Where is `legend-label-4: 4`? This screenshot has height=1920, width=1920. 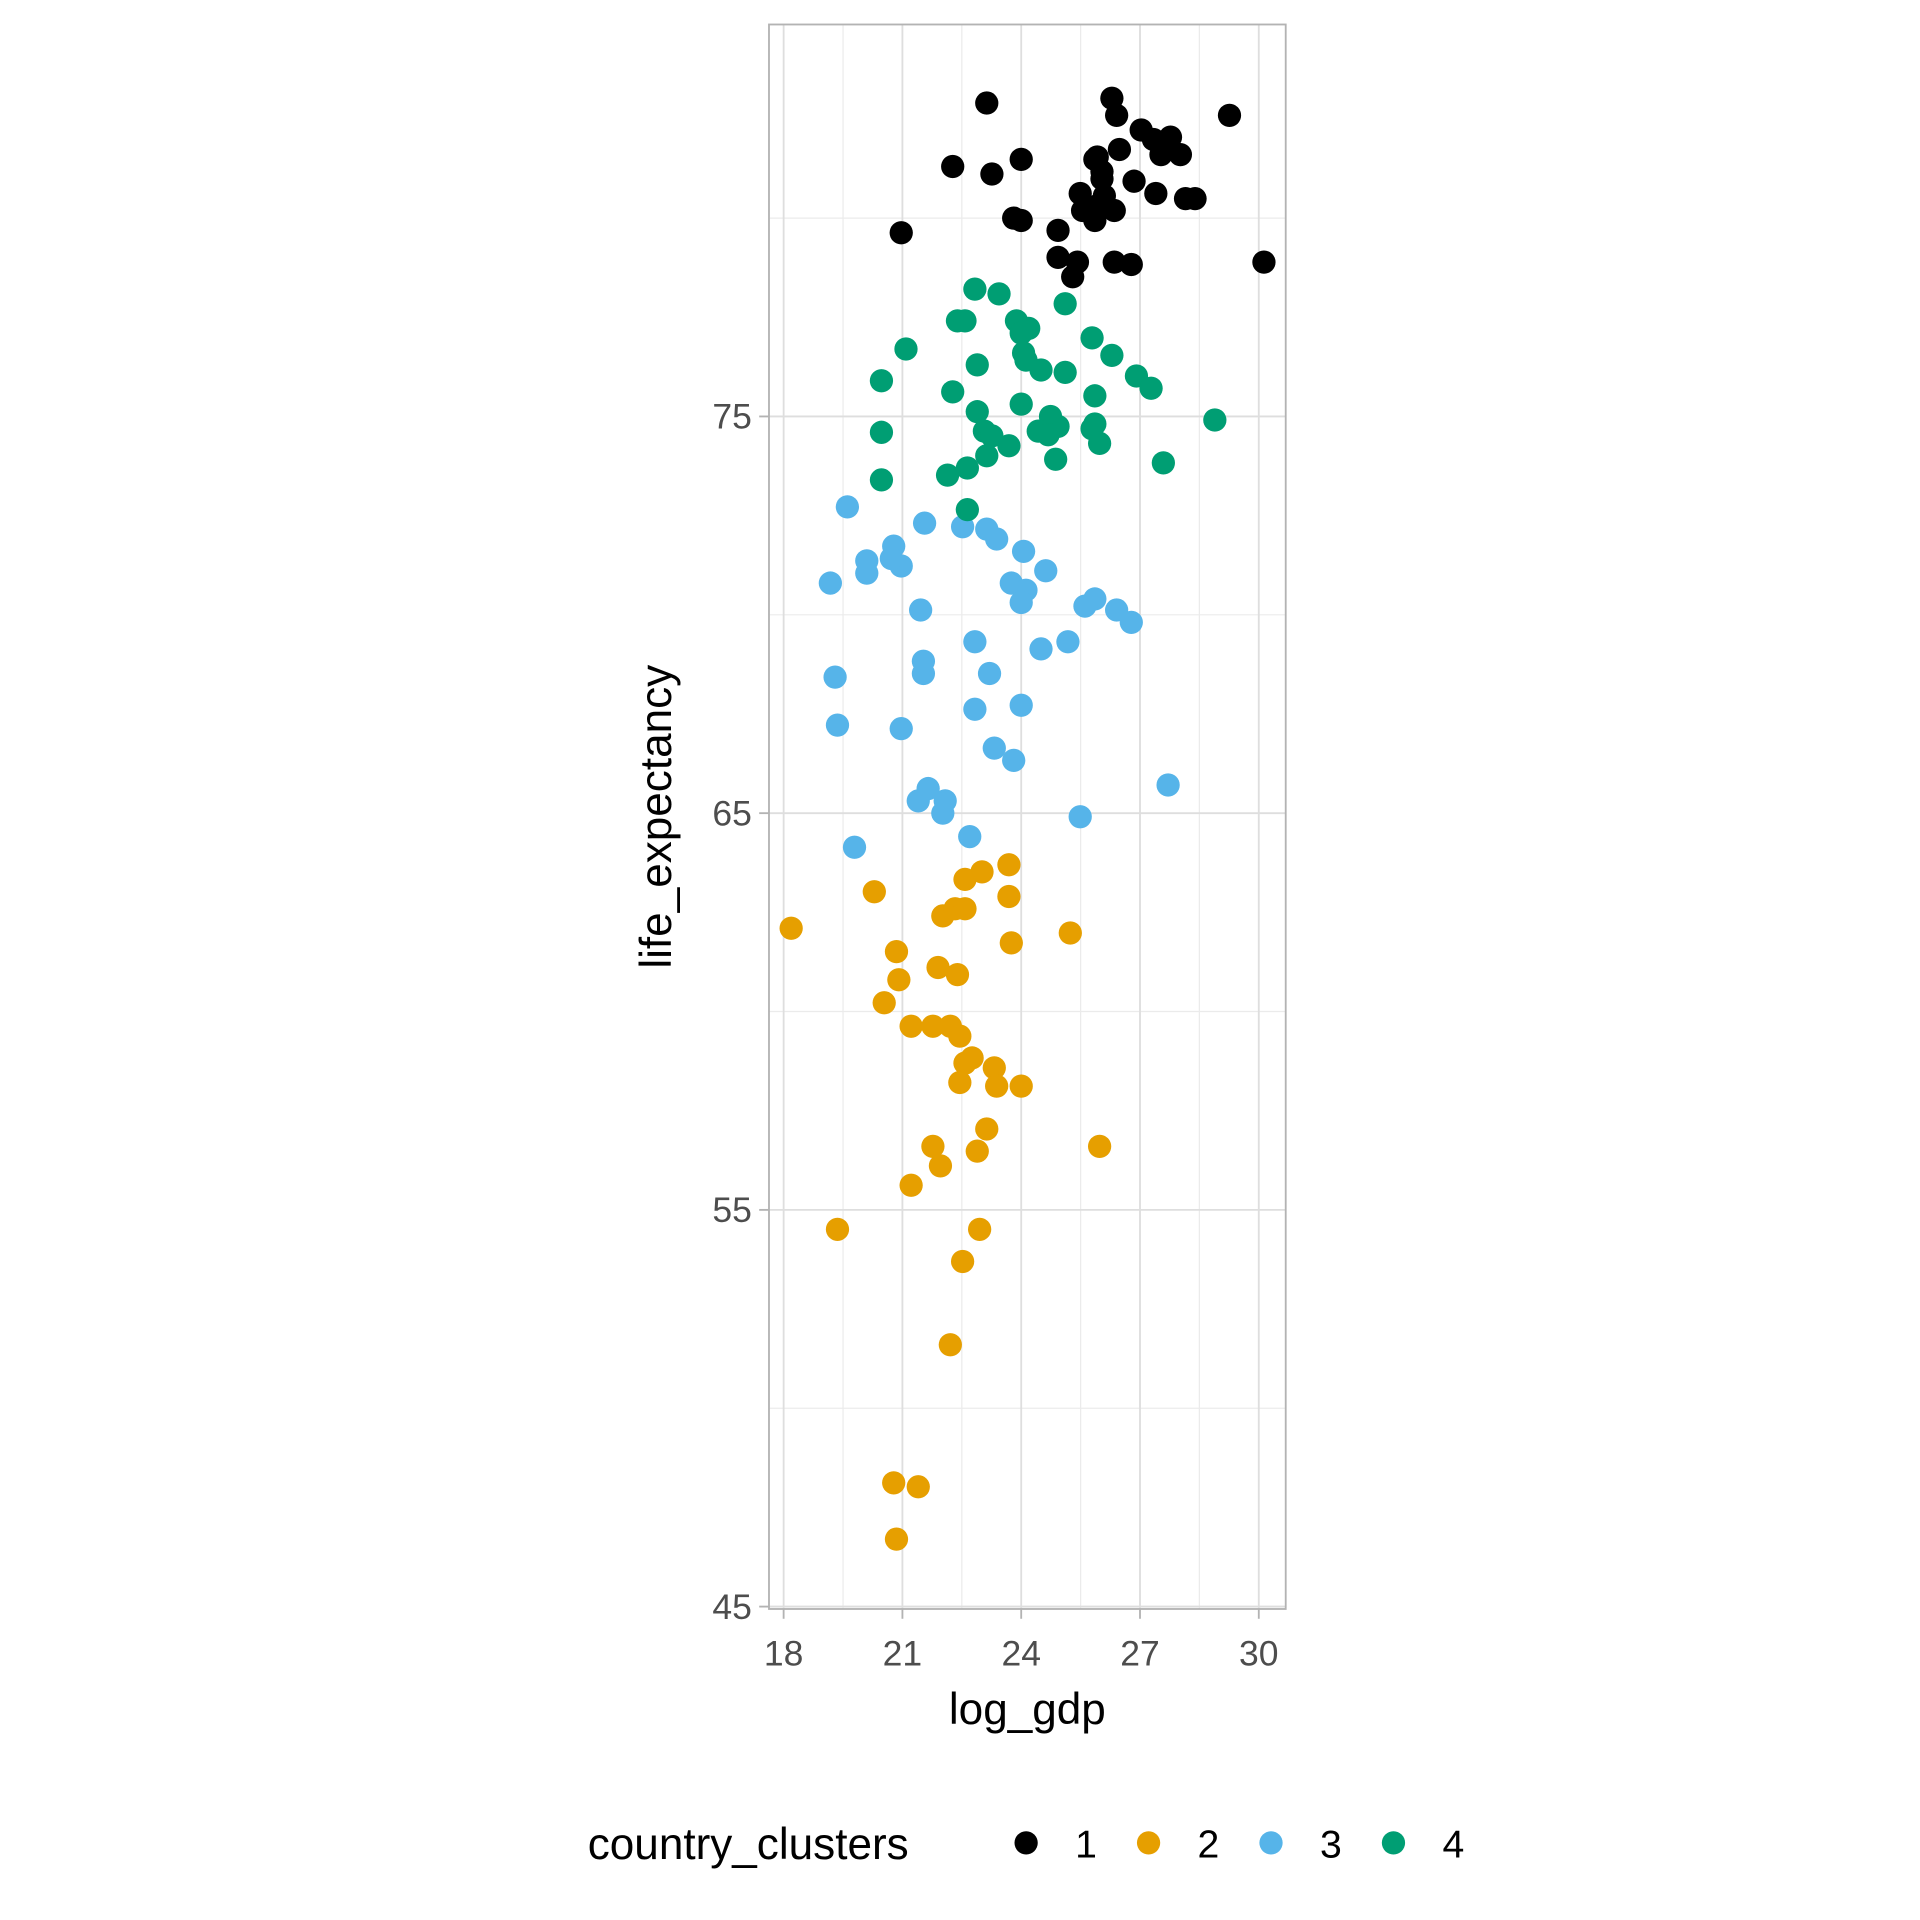
legend-label-4: 4 is located at coordinates (1453, 1845).